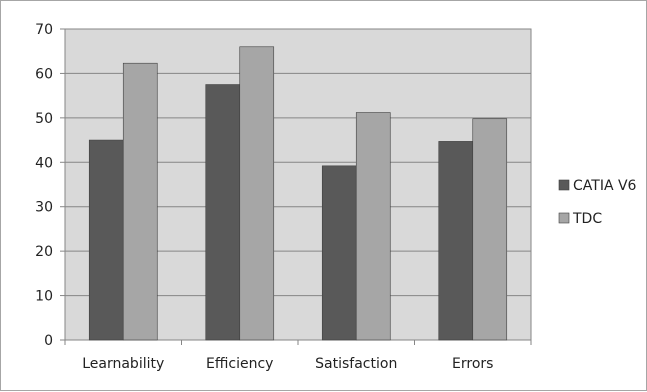 Image resolution: width=647 pixels, height=392 pixels. I want to click on y-tick-label: 0, so click(48, 341).